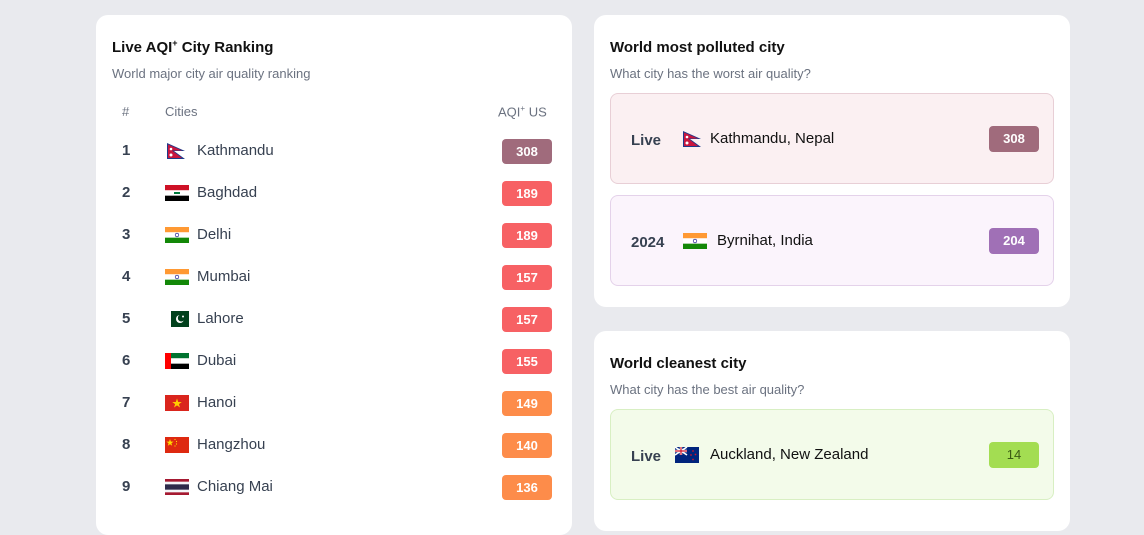 This screenshot has width=1144, height=535. What do you see at coordinates (126, 444) in the screenshot?
I see `rank-number: 8` at bounding box center [126, 444].